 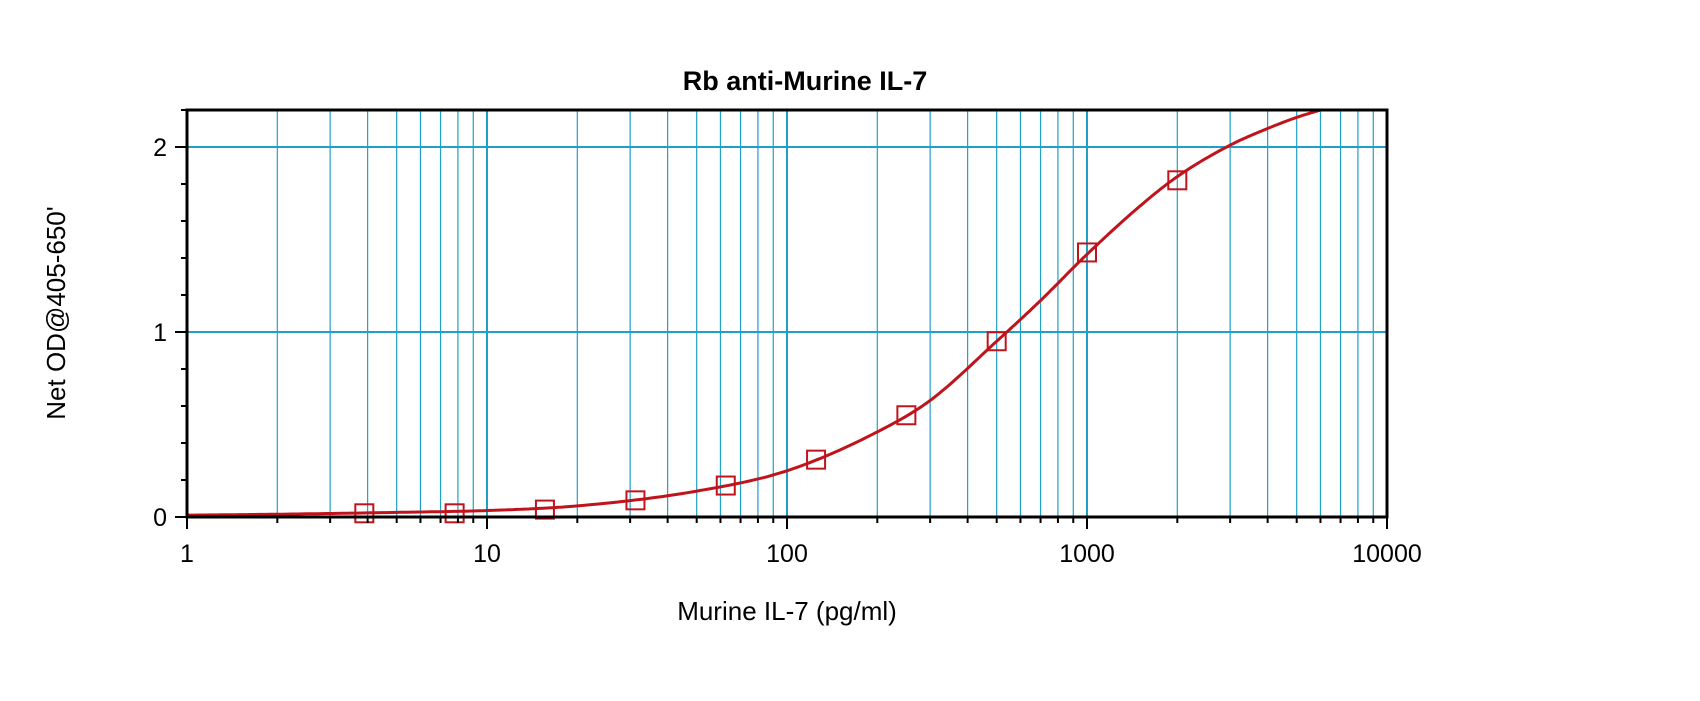 I want to click on y-tick-label: 0, so click(x=160, y=518).